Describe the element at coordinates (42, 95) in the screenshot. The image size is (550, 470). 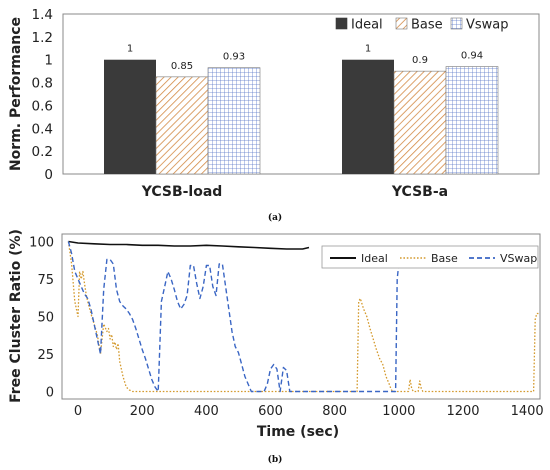
I see `y-ticks-a: 0 0.2 0.4 0.6 0.8 1 1.2 1.4` at that location.